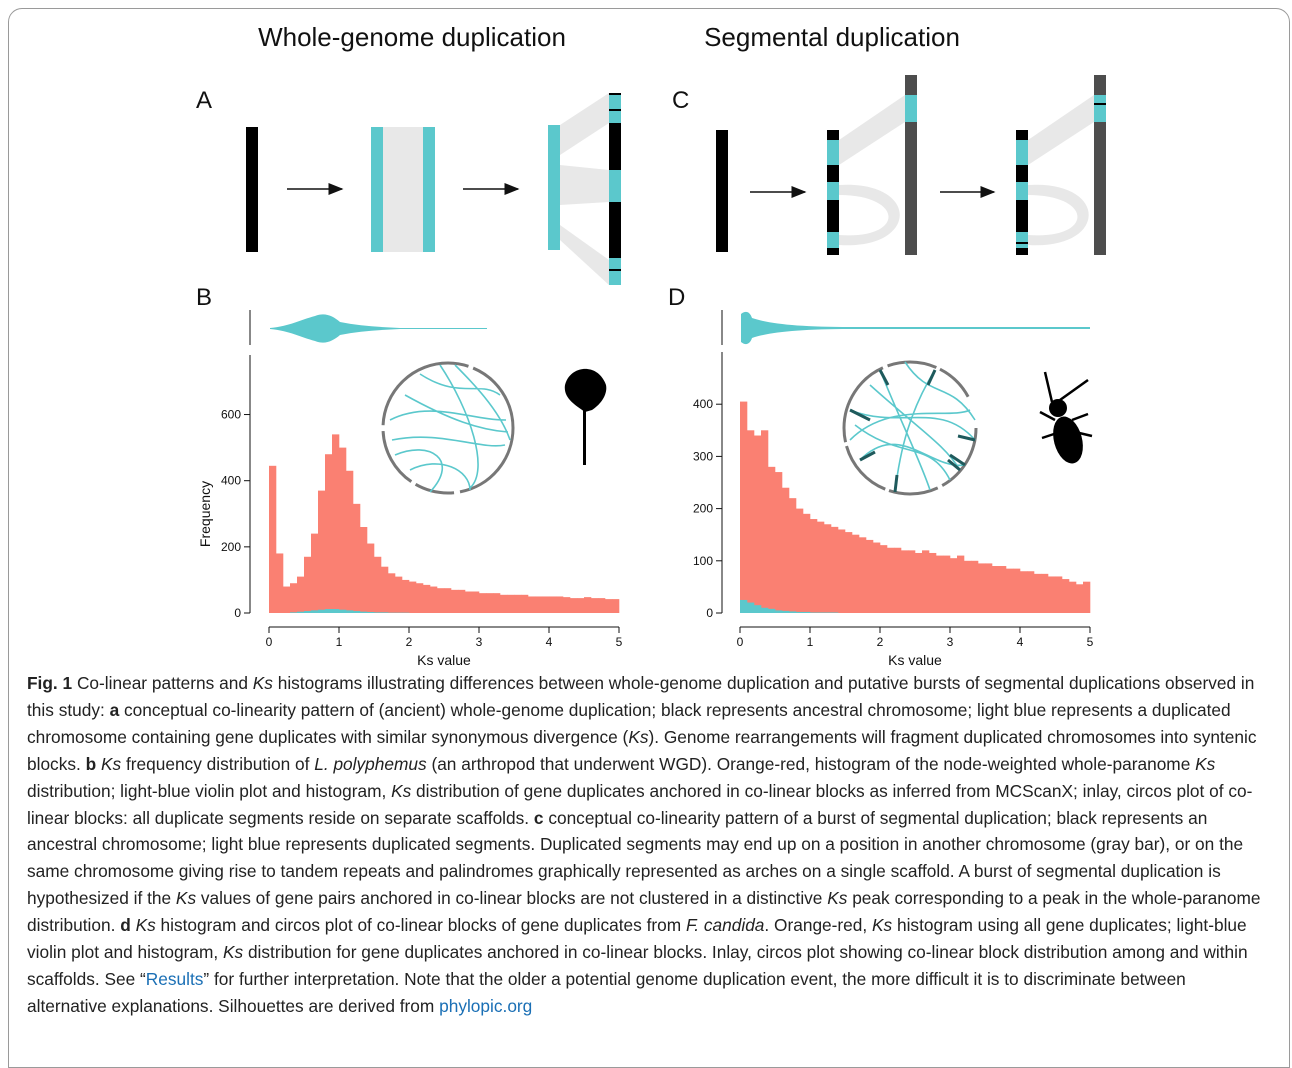 The image size is (1292, 1068). What do you see at coordinates (910, 428) in the screenshot?
I see `circos-d` at bounding box center [910, 428].